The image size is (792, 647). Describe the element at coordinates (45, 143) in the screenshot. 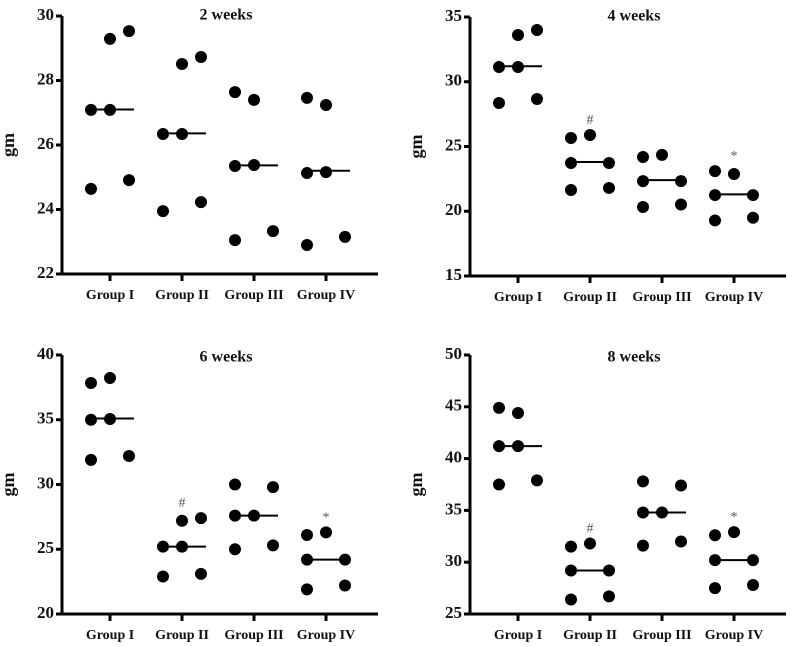

I see `y-tick-label: 26` at that location.